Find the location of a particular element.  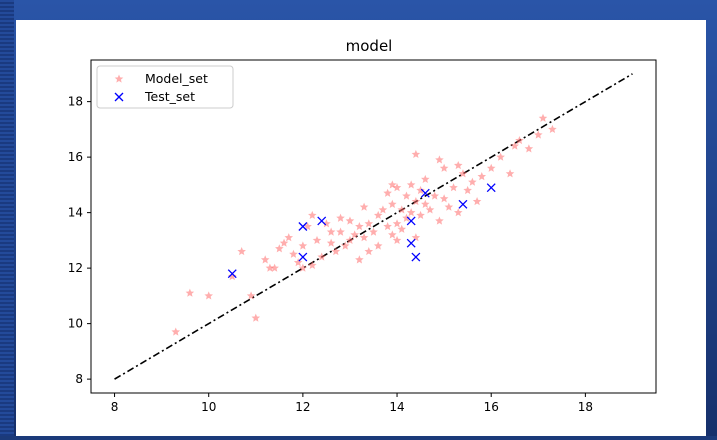

y-tick-label: 10 is located at coordinates (75, 324).